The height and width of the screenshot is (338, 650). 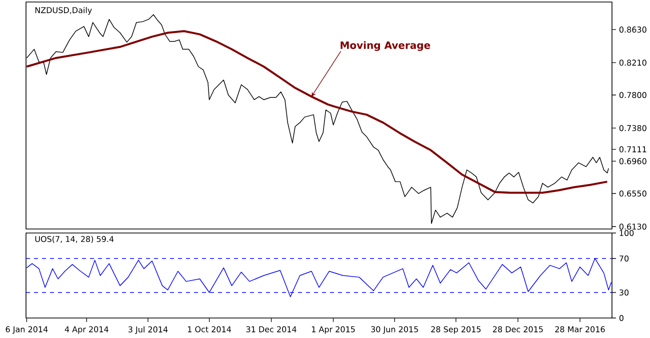 I want to click on y-tick-label: 100, so click(x=627, y=233).